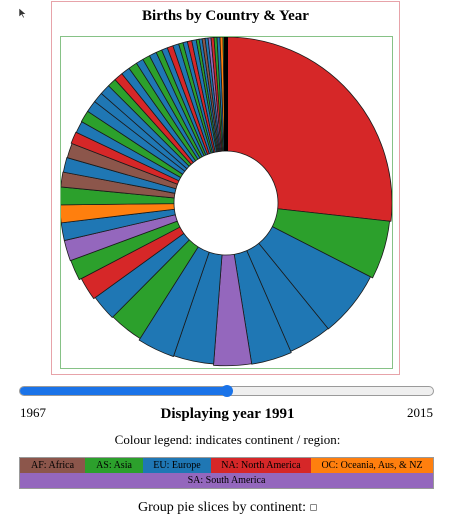 The width and height of the screenshot is (455, 518). I want to click on legend-item-north-america: NA: North America, so click(261, 465).